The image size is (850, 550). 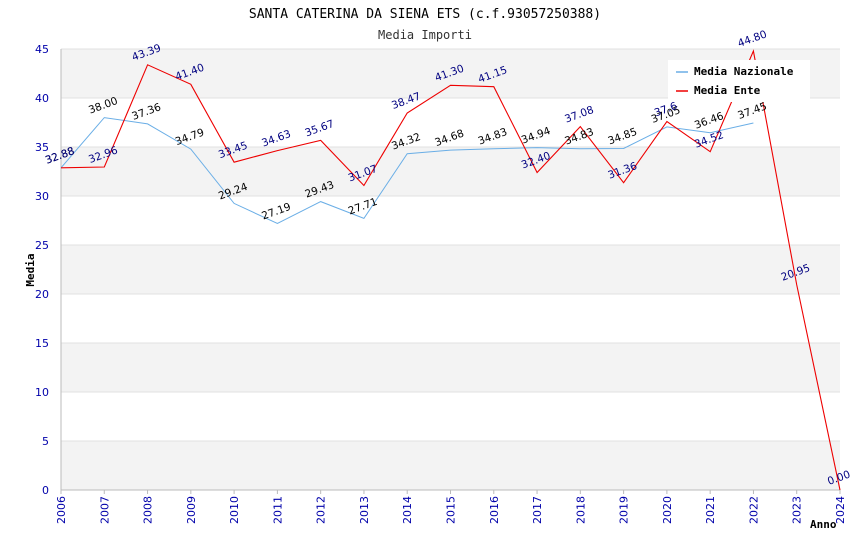 I want to click on legend-background, so click(x=739, y=81).